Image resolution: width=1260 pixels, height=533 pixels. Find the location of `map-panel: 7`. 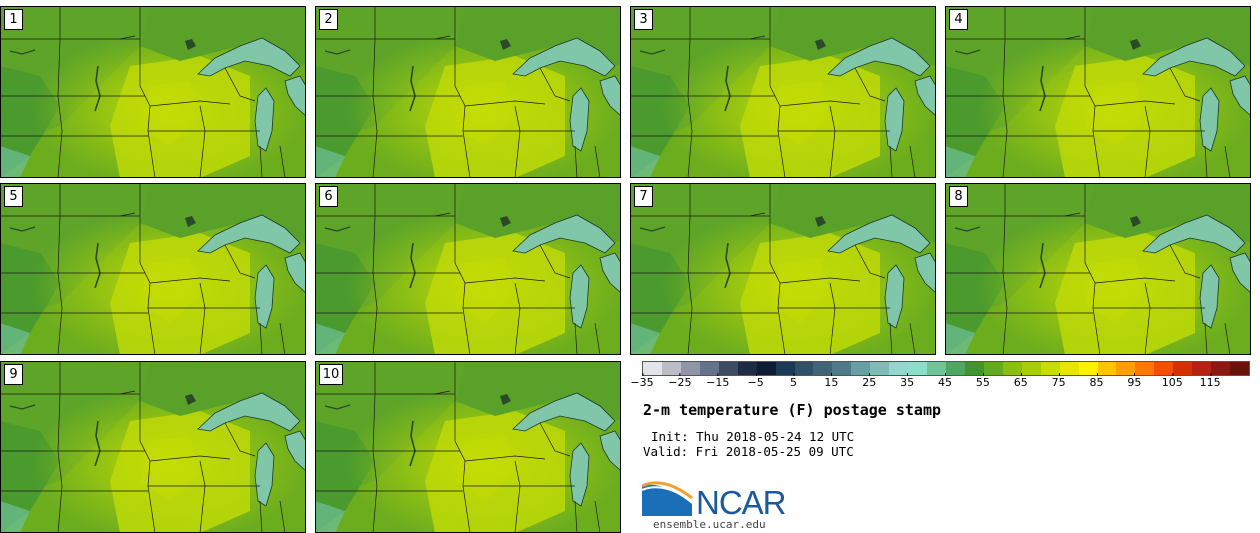

map-panel: 7 is located at coordinates (783, 269).